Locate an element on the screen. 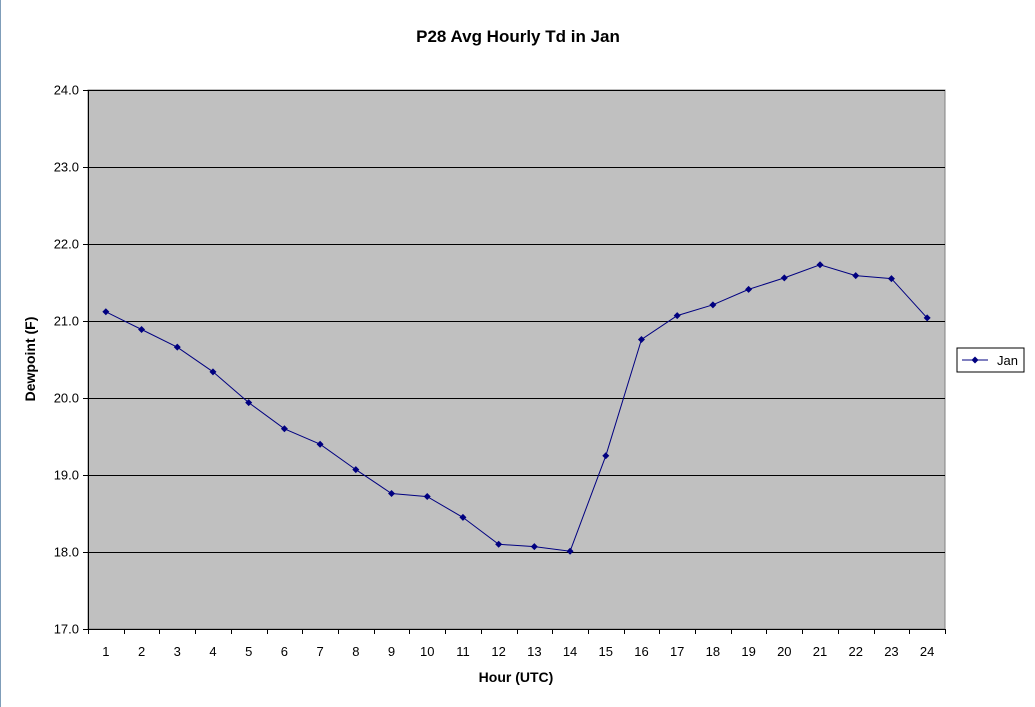 This screenshot has width=1035, height=707. legend-label-jan: Jan is located at coordinates (1007, 360).